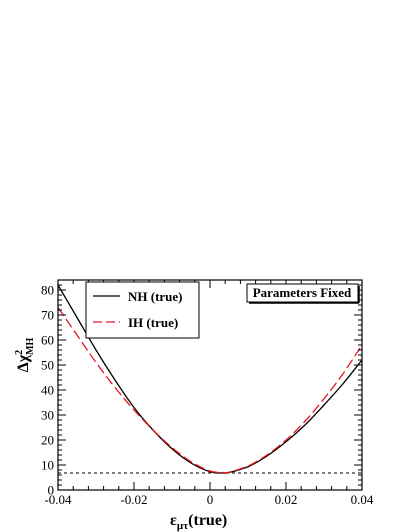 The width and height of the screenshot is (411, 532). Describe the element at coordinates (153, 322) in the screenshot. I see `legend-label-ih: IH (true)` at that location.